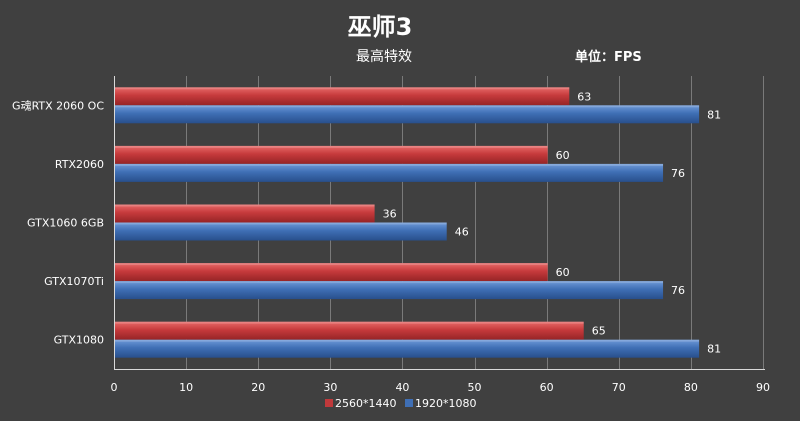  What do you see at coordinates (691, 387) in the screenshot?
I see `x-tick-label: 80` at bounding box center [691, 387].